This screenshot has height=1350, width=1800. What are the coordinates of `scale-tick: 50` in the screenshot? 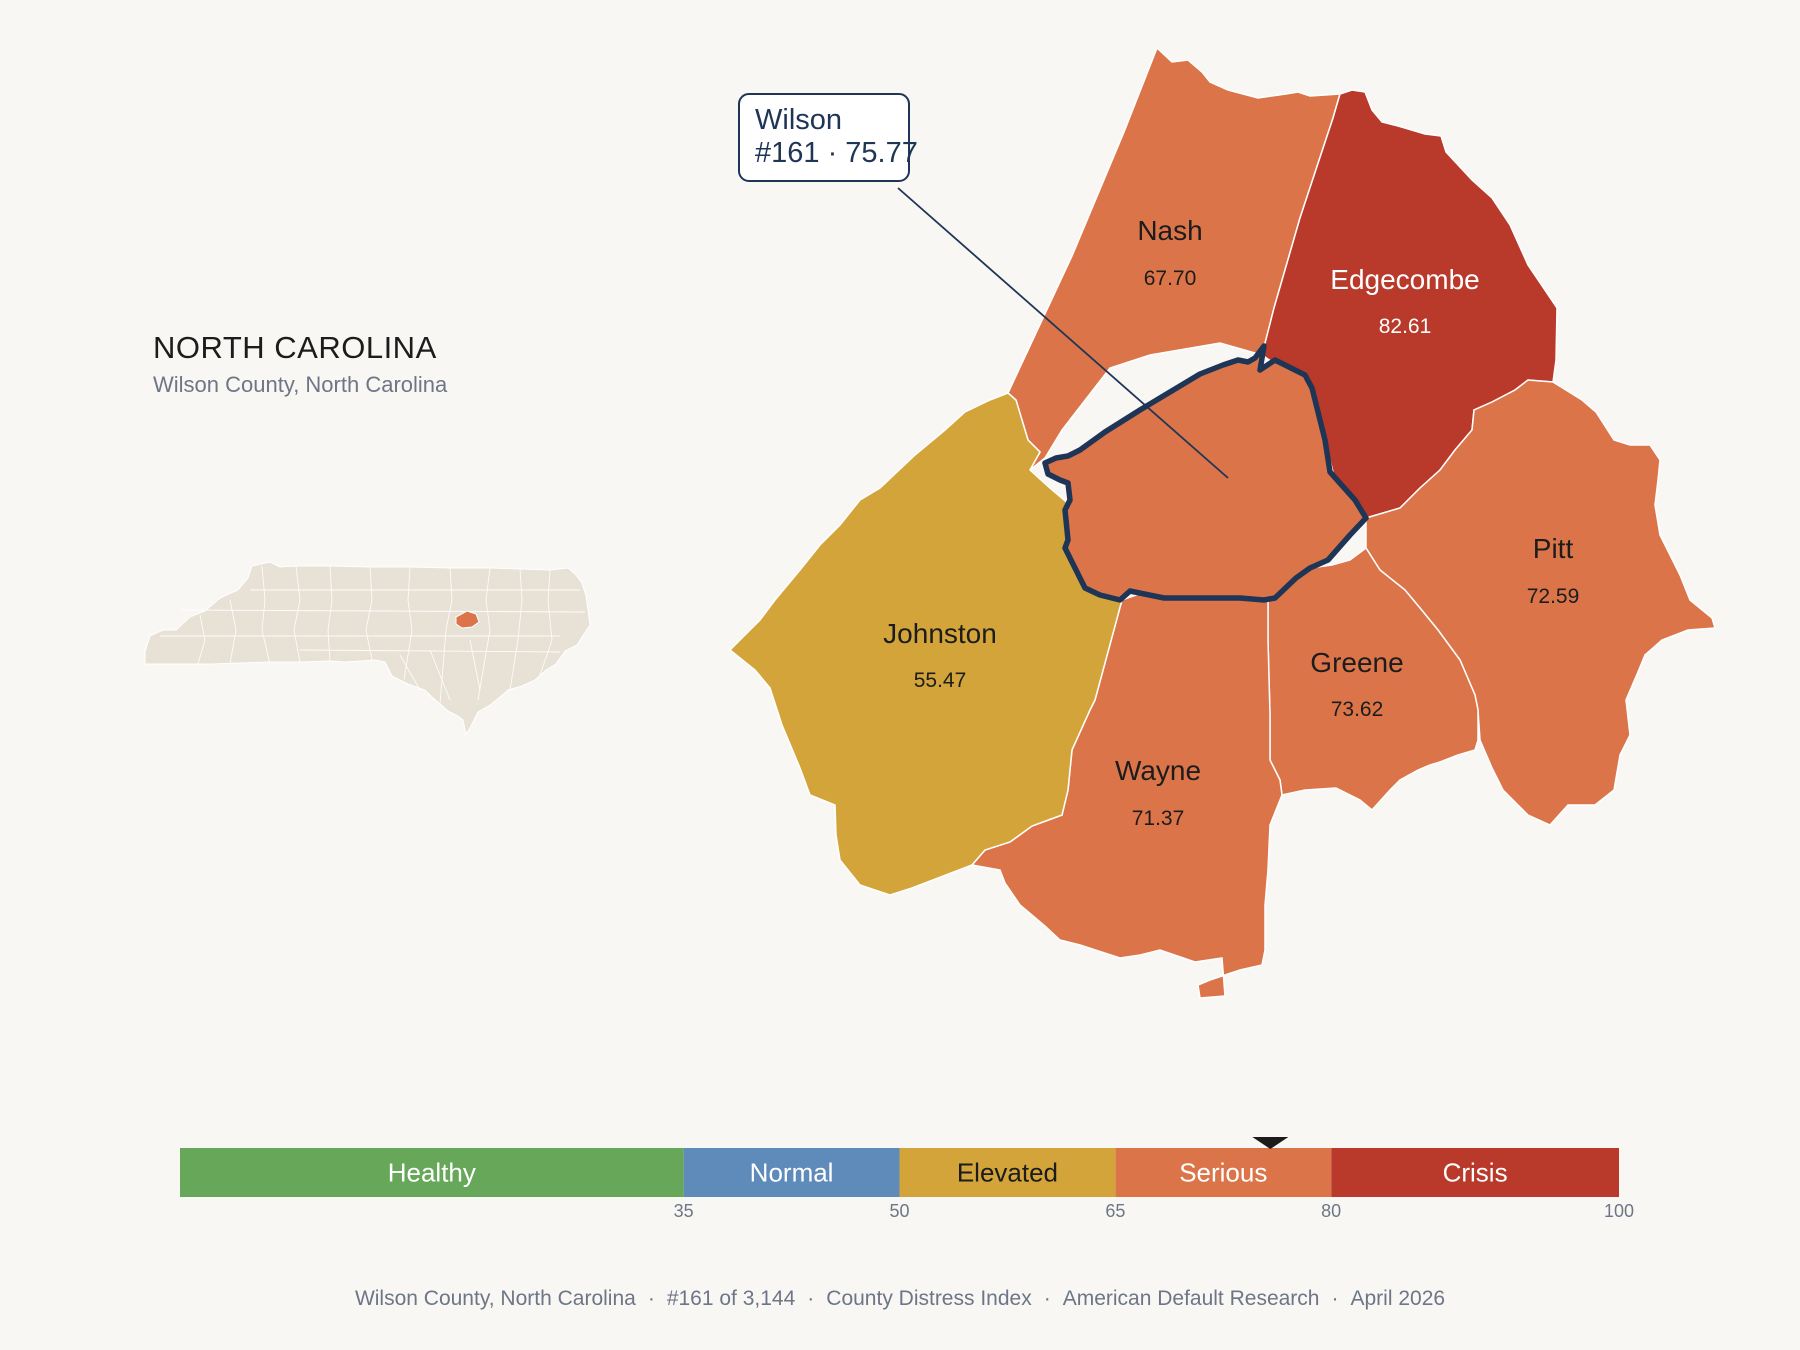 It's located at (899, 1211).